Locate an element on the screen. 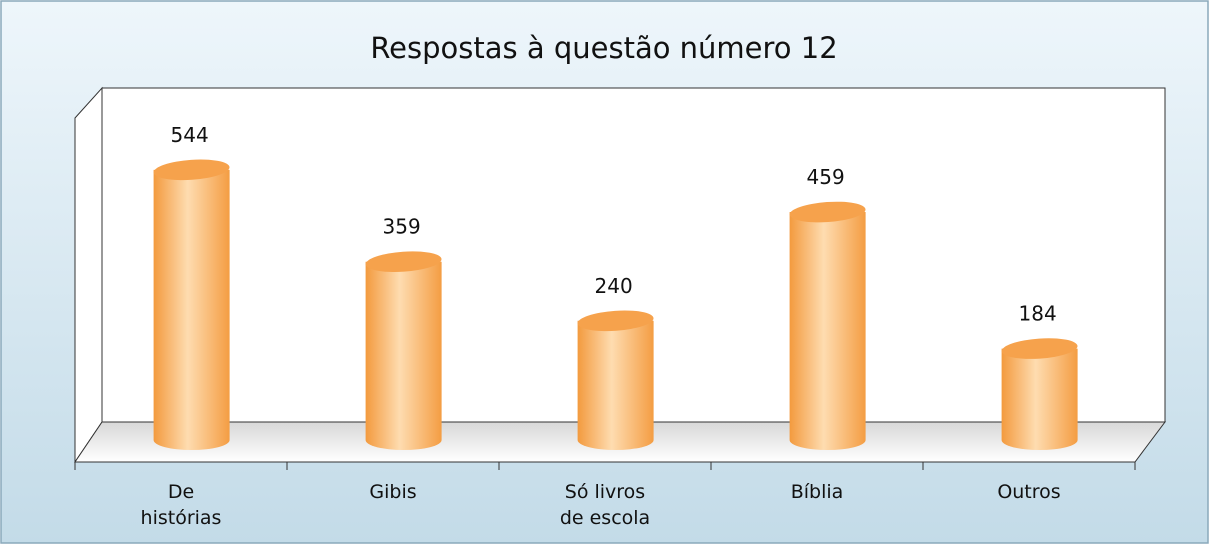 The width and height of the screenshot is (1209, 544). chart-title: Respostas à questão número 12 is located at coordinates (603, 48).